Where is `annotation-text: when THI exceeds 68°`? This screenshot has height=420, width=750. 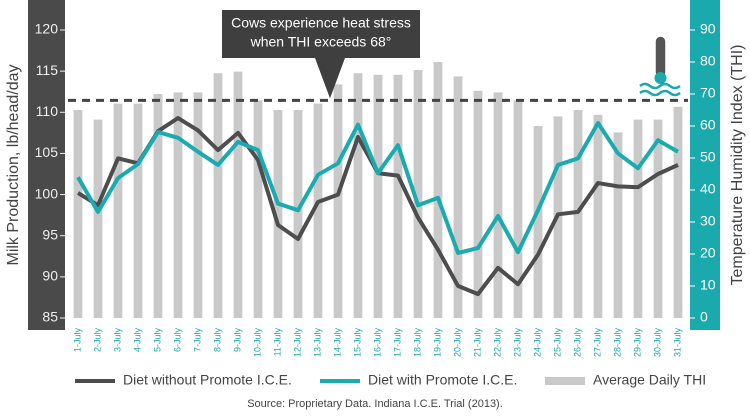 annotation-text: when THI exceeds 68° is located at coordinates (321, 42).